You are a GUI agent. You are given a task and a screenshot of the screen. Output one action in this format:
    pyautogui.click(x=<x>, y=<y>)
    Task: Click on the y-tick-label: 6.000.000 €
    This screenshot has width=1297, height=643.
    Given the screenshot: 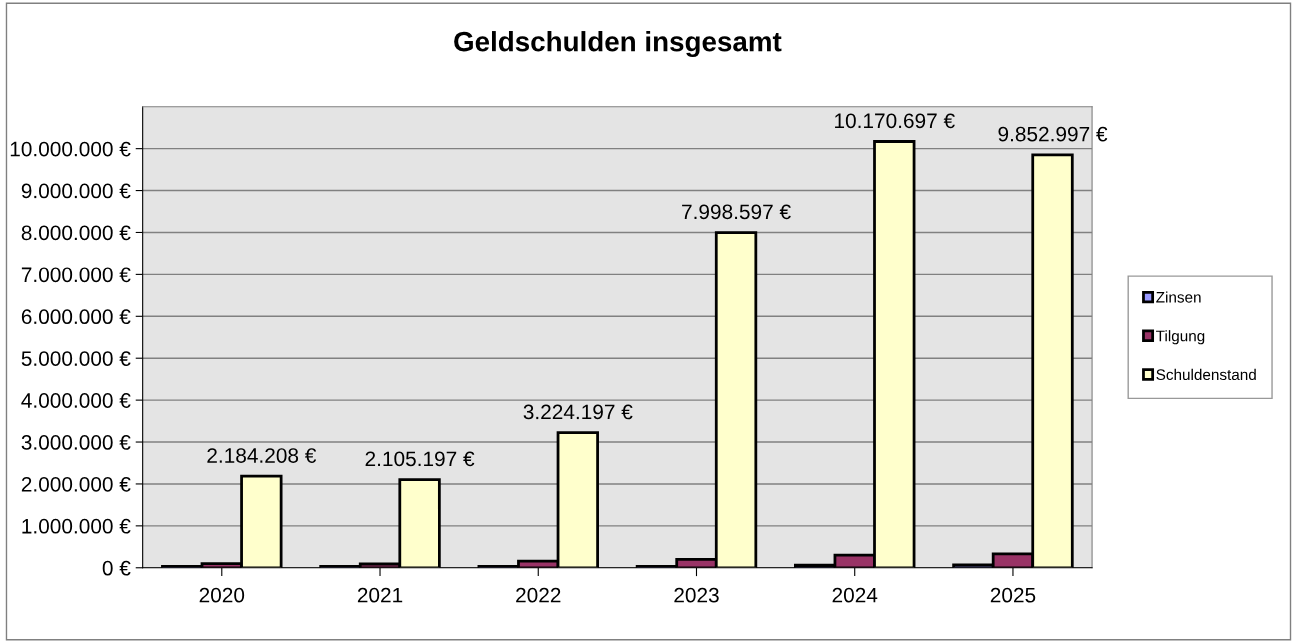 What is the action you would take?
    pyautogui.click(x=76, y=317)
    